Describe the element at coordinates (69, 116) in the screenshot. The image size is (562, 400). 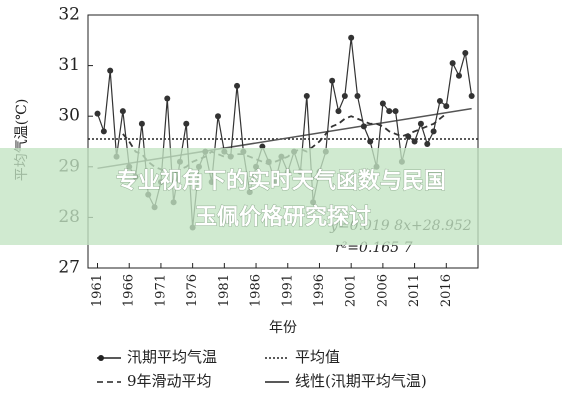
I see `y-tick-label: 30` at that location.